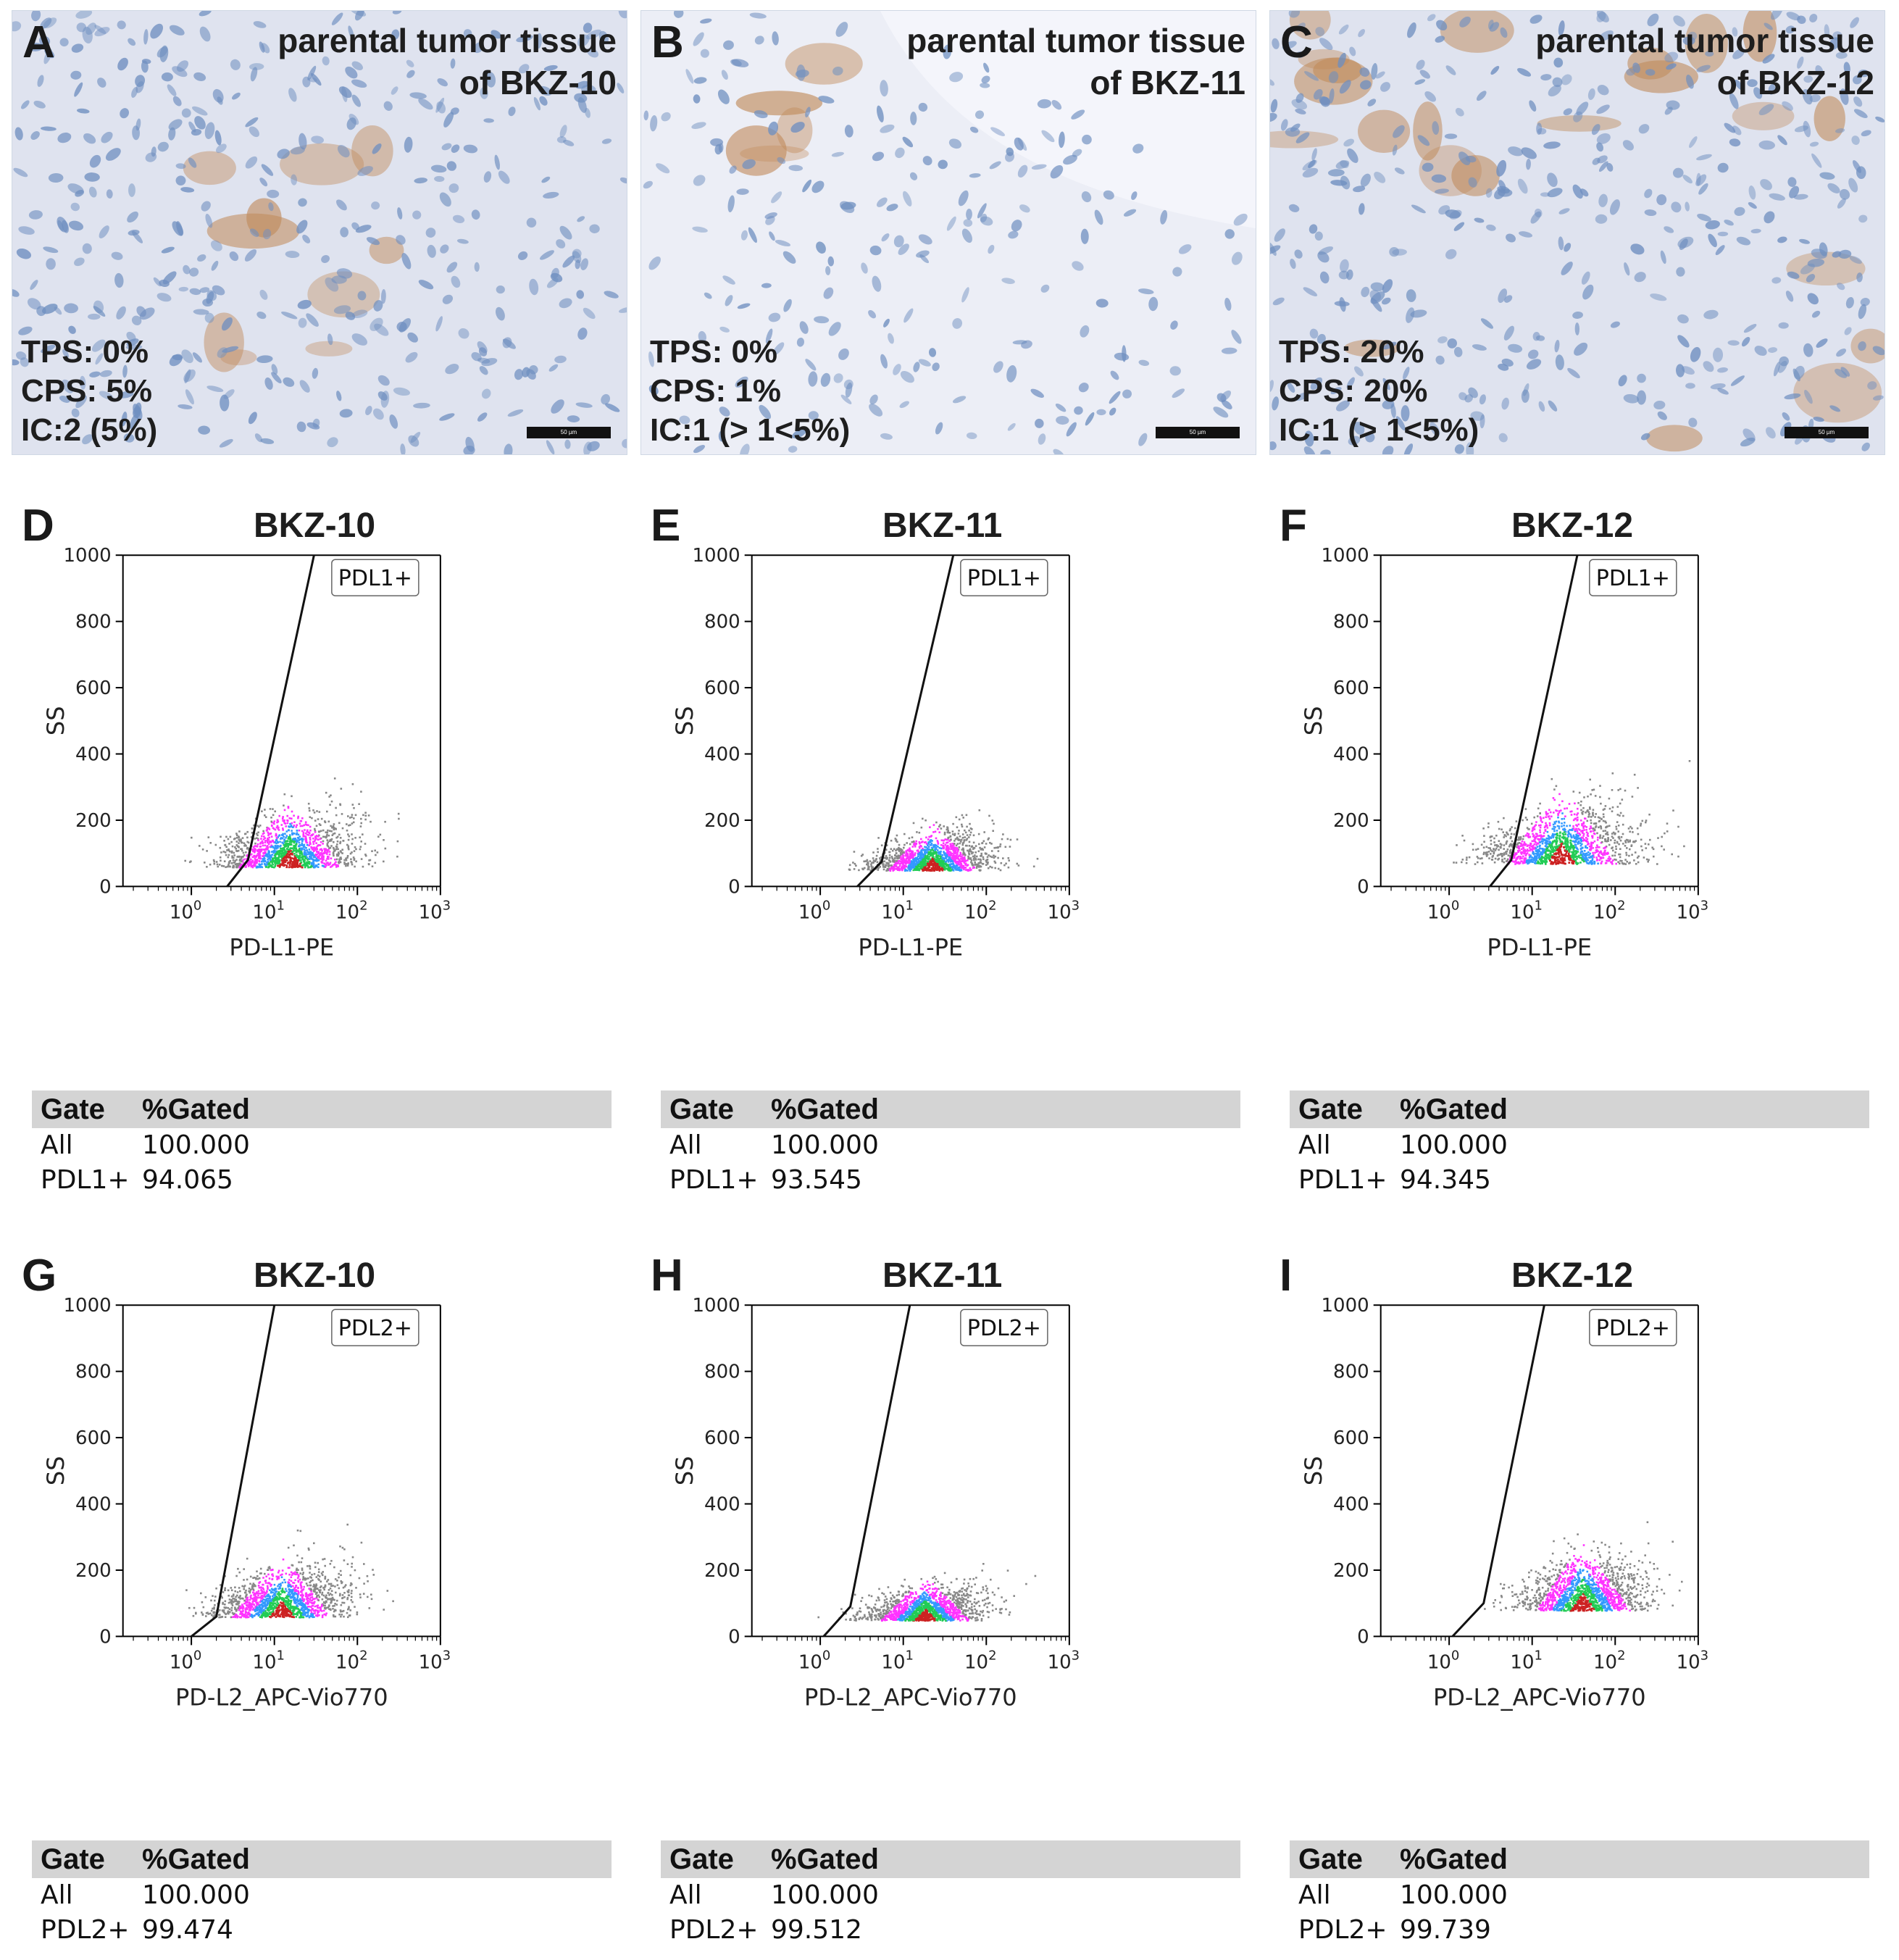 The height and width of the screenshot is (1960, 1899). What do you see at coordinates (56, 720) in the screenshot?
I see `y-axis-label: SS` at bounding box center [56, 720].